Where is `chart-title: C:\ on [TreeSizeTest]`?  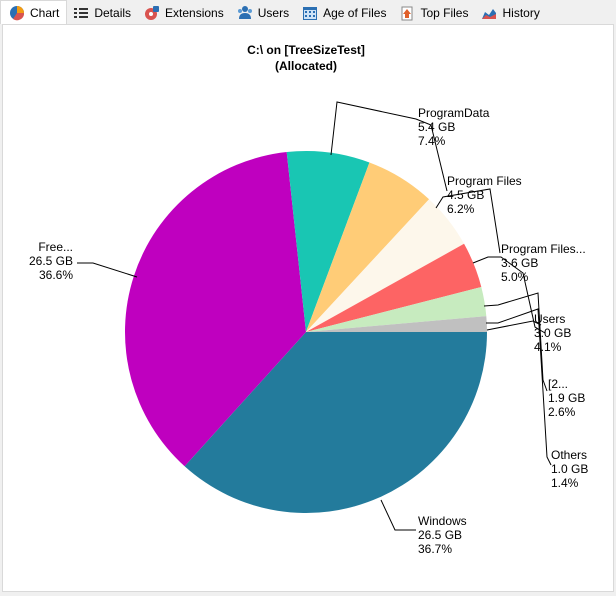
chart-title: C:\ on [TreeSizeTest] is located at coordinates (306, 50).